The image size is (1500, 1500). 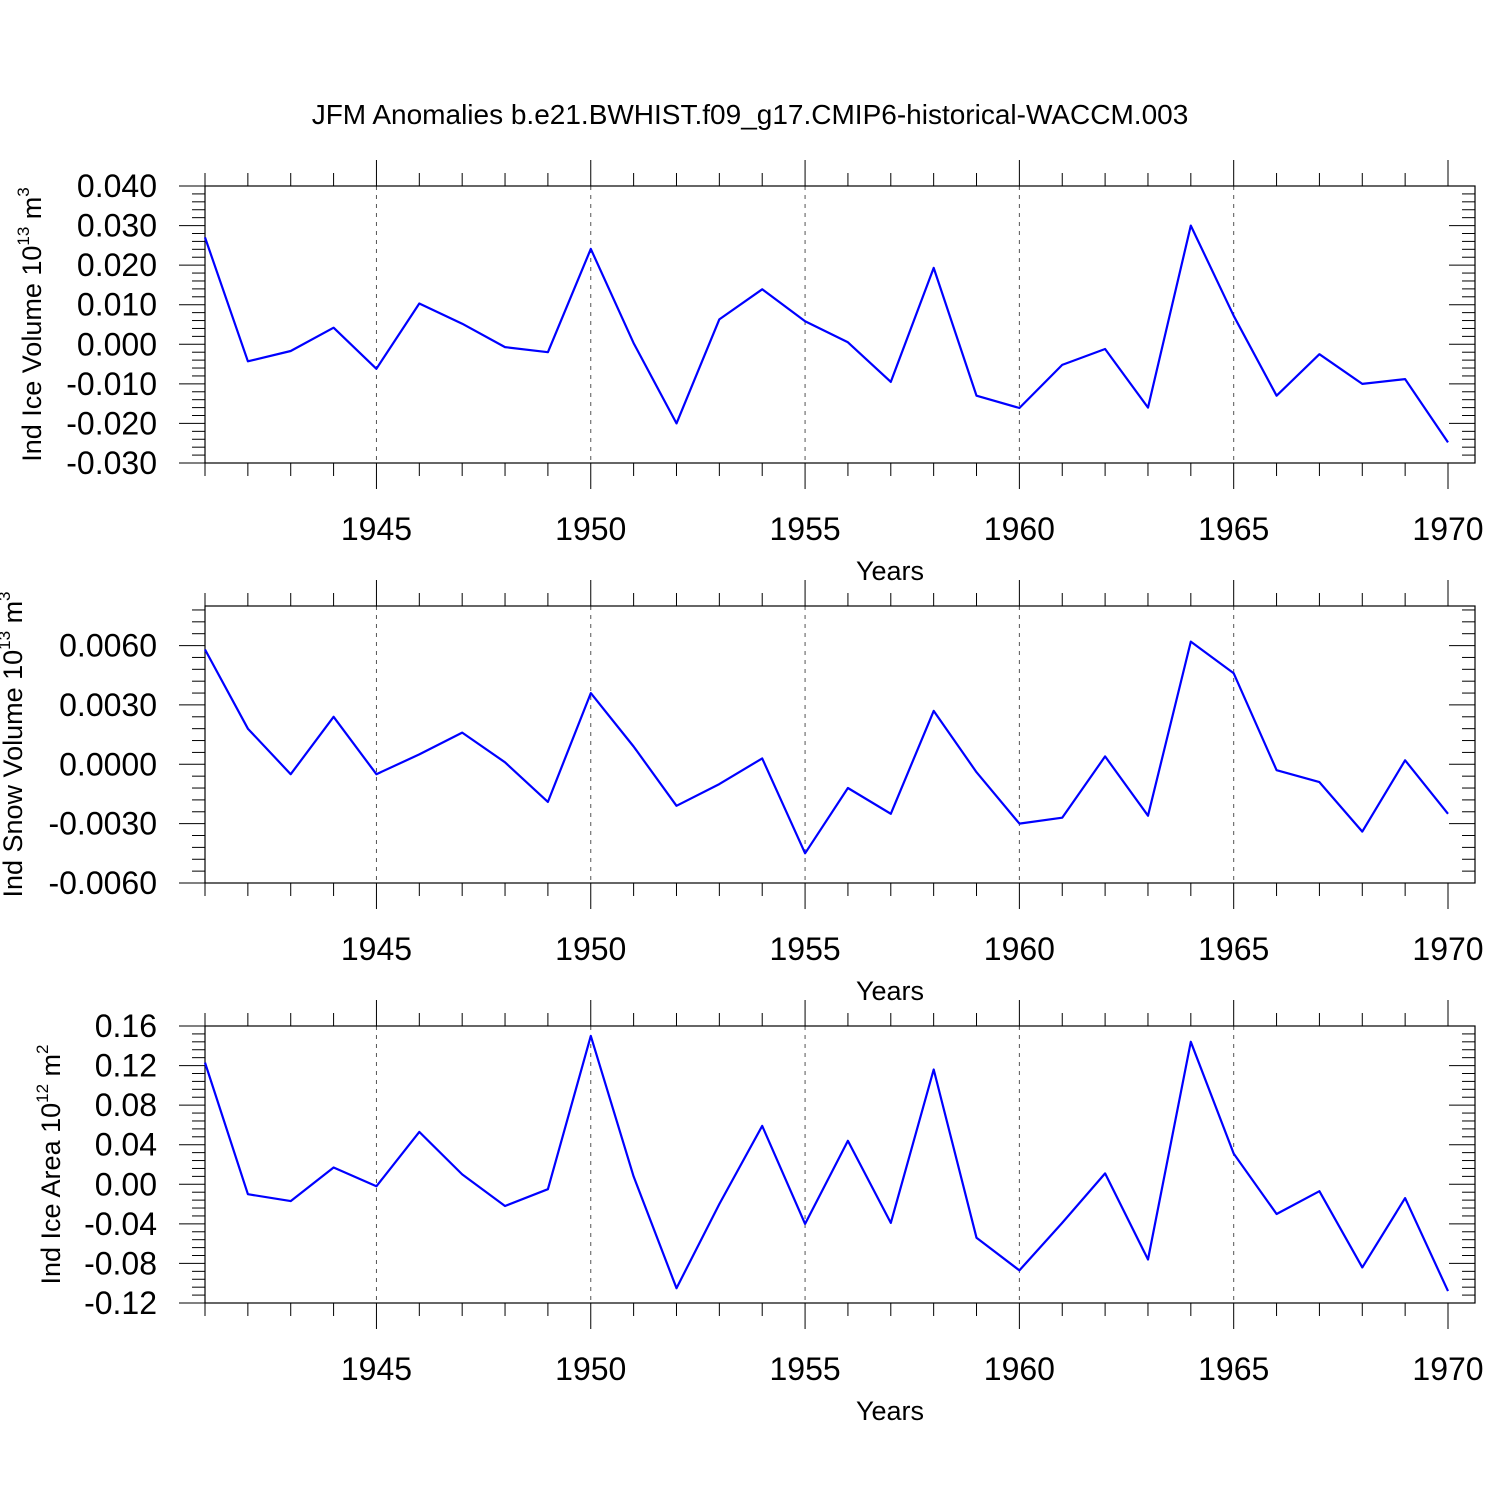 What do you see at coordinates (117, 305) in the screenshot?
I see `y-tick-label: 0.010` at bounding box center [117, 305].